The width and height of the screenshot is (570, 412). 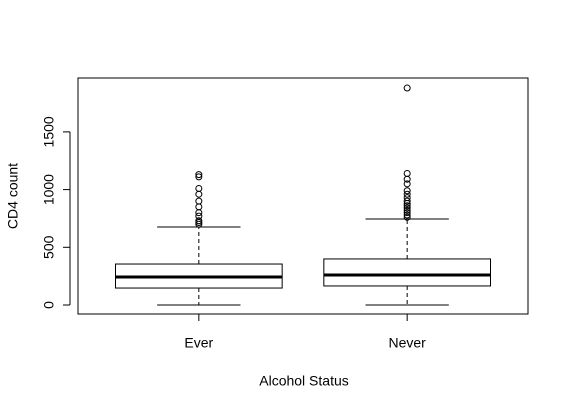 What do you see at coordinates (49, 131) in the screenshot?
I see `y-tick-label: 1500` at bounding box center [49, 131].